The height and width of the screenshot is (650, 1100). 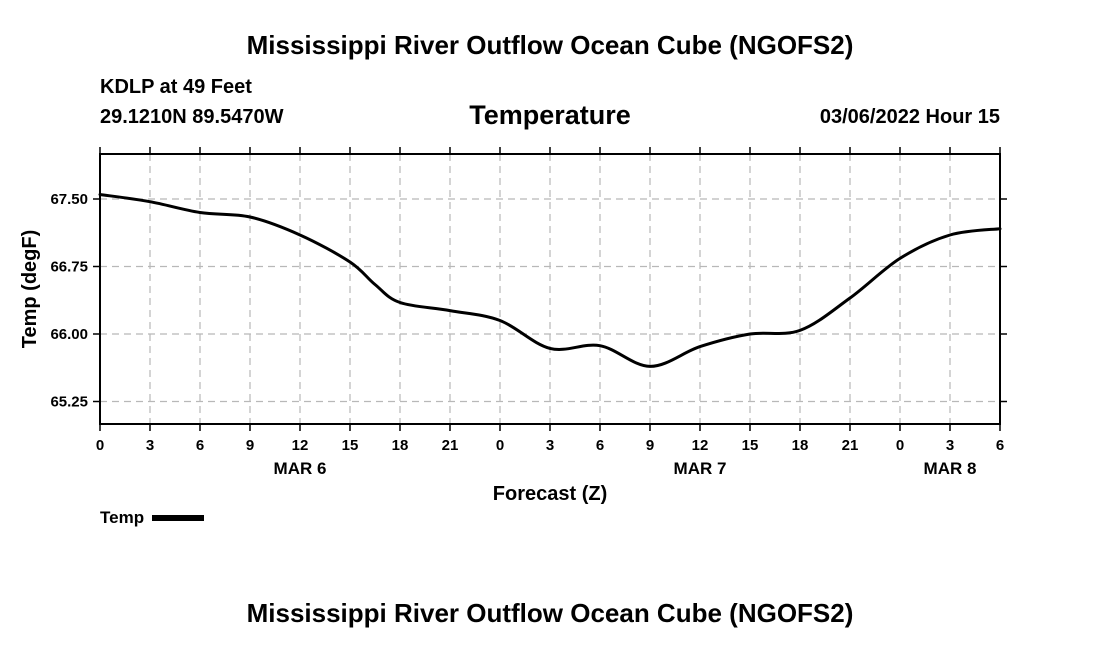 What do you see at coordinates (69, 267) in the screenshot?
I see `y-tick-label: 66.75` at bounding box center [69, 267].